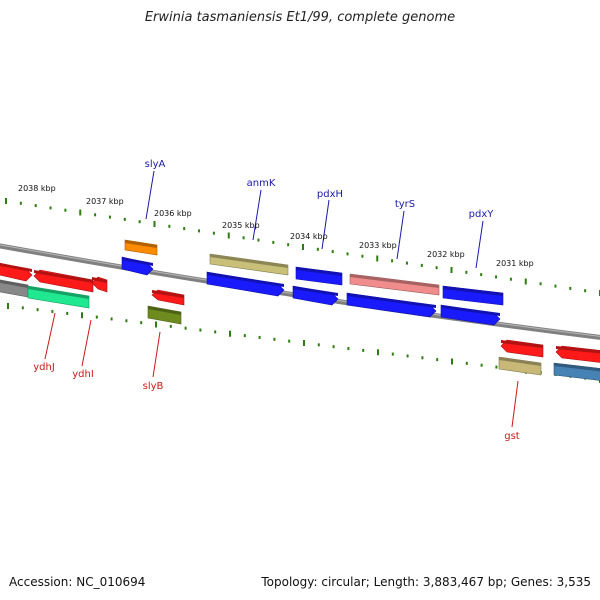 Image resolution: width=600 pixels, height=600 pixels. What do you see at coordinates (77, 582) in the screenshot?
I see `accession-text: Accession: NC_010694` at bounding box center [77, 582].